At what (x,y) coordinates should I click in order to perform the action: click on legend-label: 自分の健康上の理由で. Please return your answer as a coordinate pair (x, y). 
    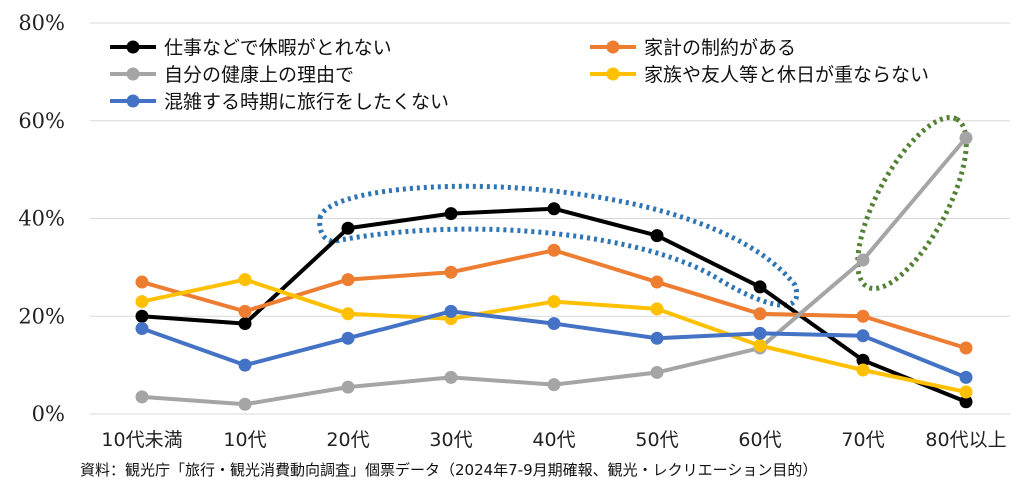
    Looking at the image, I should click on (259, 75).